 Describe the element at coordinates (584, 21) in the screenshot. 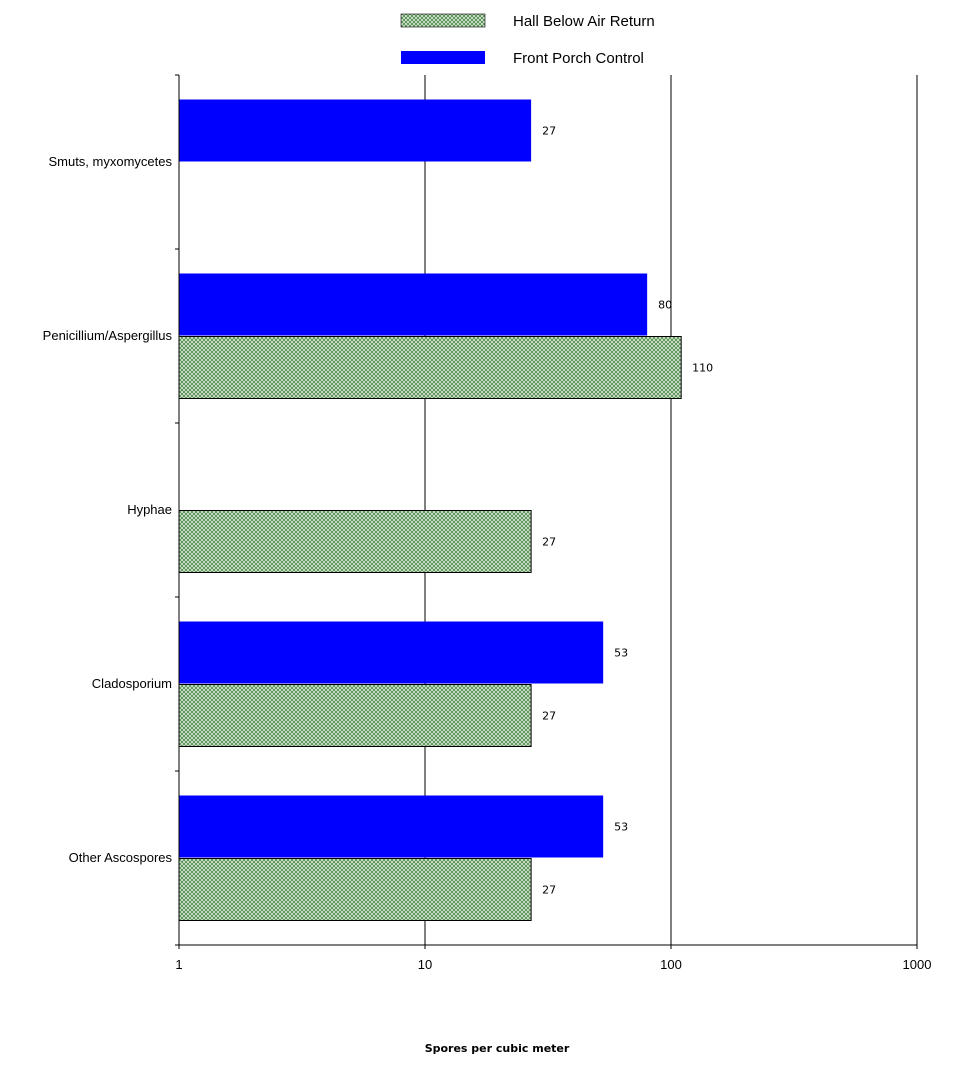

I see `legend-label: Hall Below Air Return` at that location.